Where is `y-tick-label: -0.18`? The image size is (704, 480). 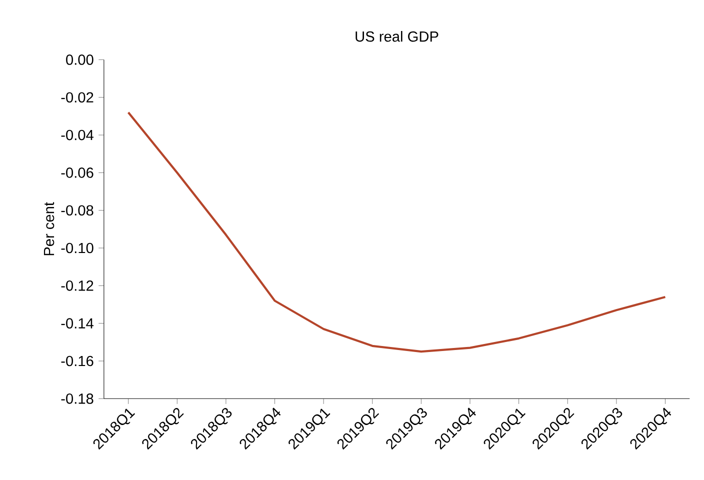
y-tick-label: -0.18 is located at coordinates (77, 399).